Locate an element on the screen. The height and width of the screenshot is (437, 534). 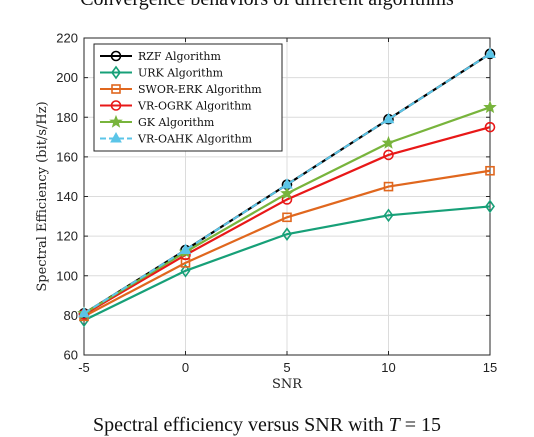
x-tick-label: 15 is located at coordinates (490, 367).